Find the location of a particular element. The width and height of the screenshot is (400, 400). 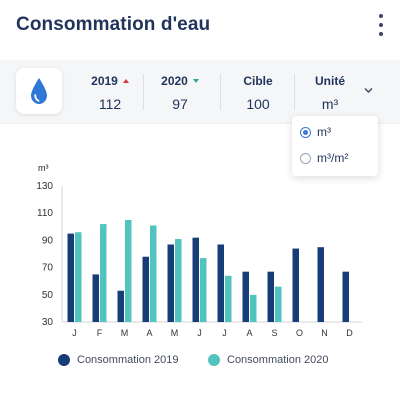

y-tick-label: 70 is located at coordinates (48, 268).